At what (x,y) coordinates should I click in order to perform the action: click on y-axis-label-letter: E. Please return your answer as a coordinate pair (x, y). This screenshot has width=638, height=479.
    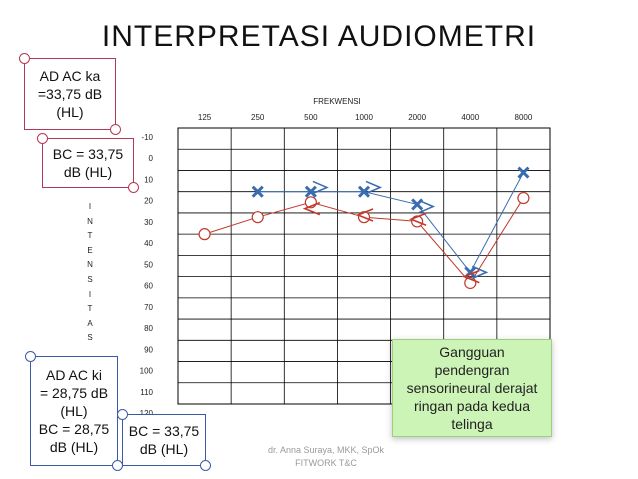
    Looking at the image, I should click on (90, 250).